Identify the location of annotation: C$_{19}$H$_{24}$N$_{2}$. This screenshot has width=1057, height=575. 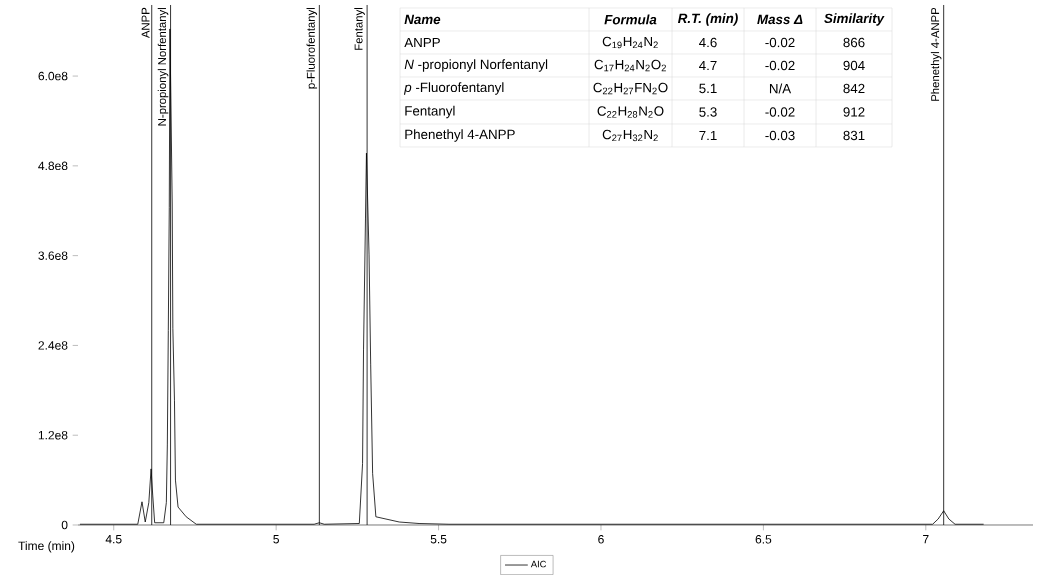
(630, 42).